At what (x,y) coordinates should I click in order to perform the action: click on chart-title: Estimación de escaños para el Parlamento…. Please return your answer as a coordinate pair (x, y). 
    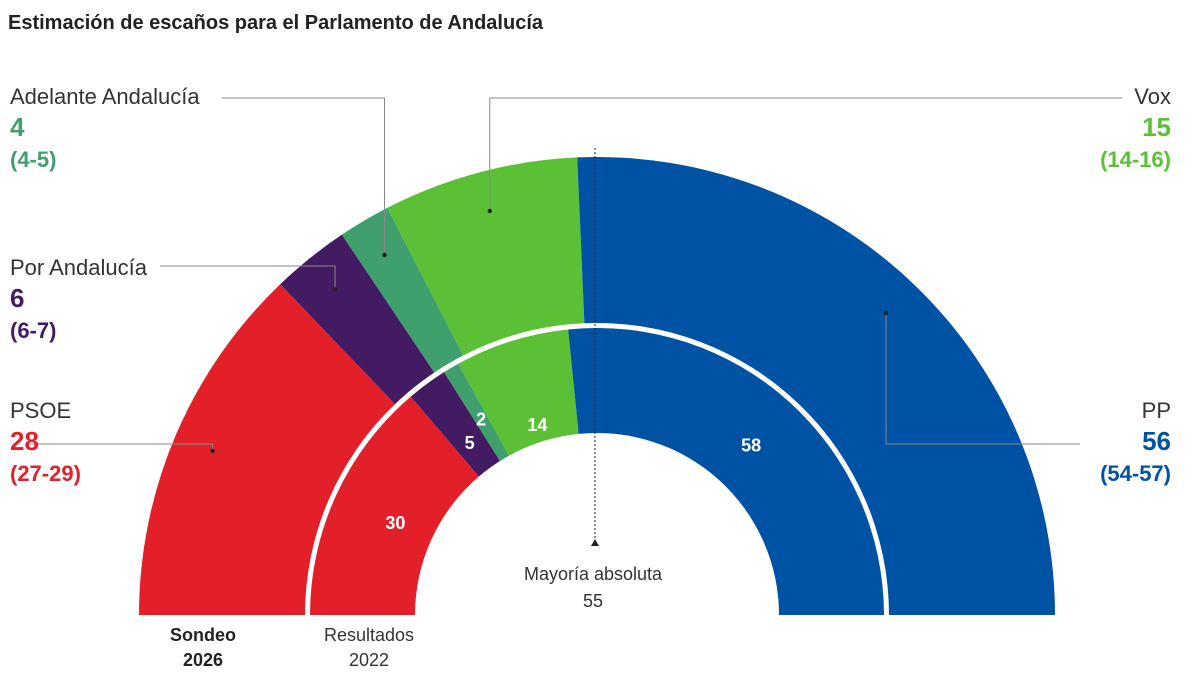
    Looking at the image, I should click on (276, 23).